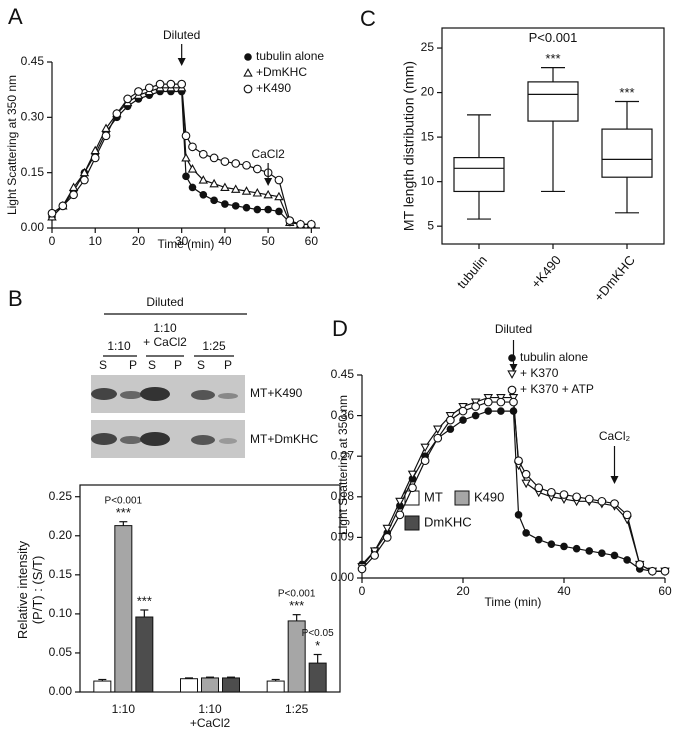  I want to click on arrow-head, so click(513, 368).